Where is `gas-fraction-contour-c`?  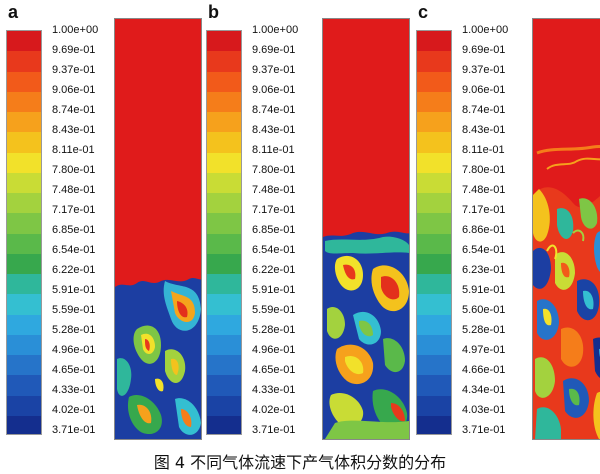 gas-fraction-contour-c is located at coordinates (566, 229).